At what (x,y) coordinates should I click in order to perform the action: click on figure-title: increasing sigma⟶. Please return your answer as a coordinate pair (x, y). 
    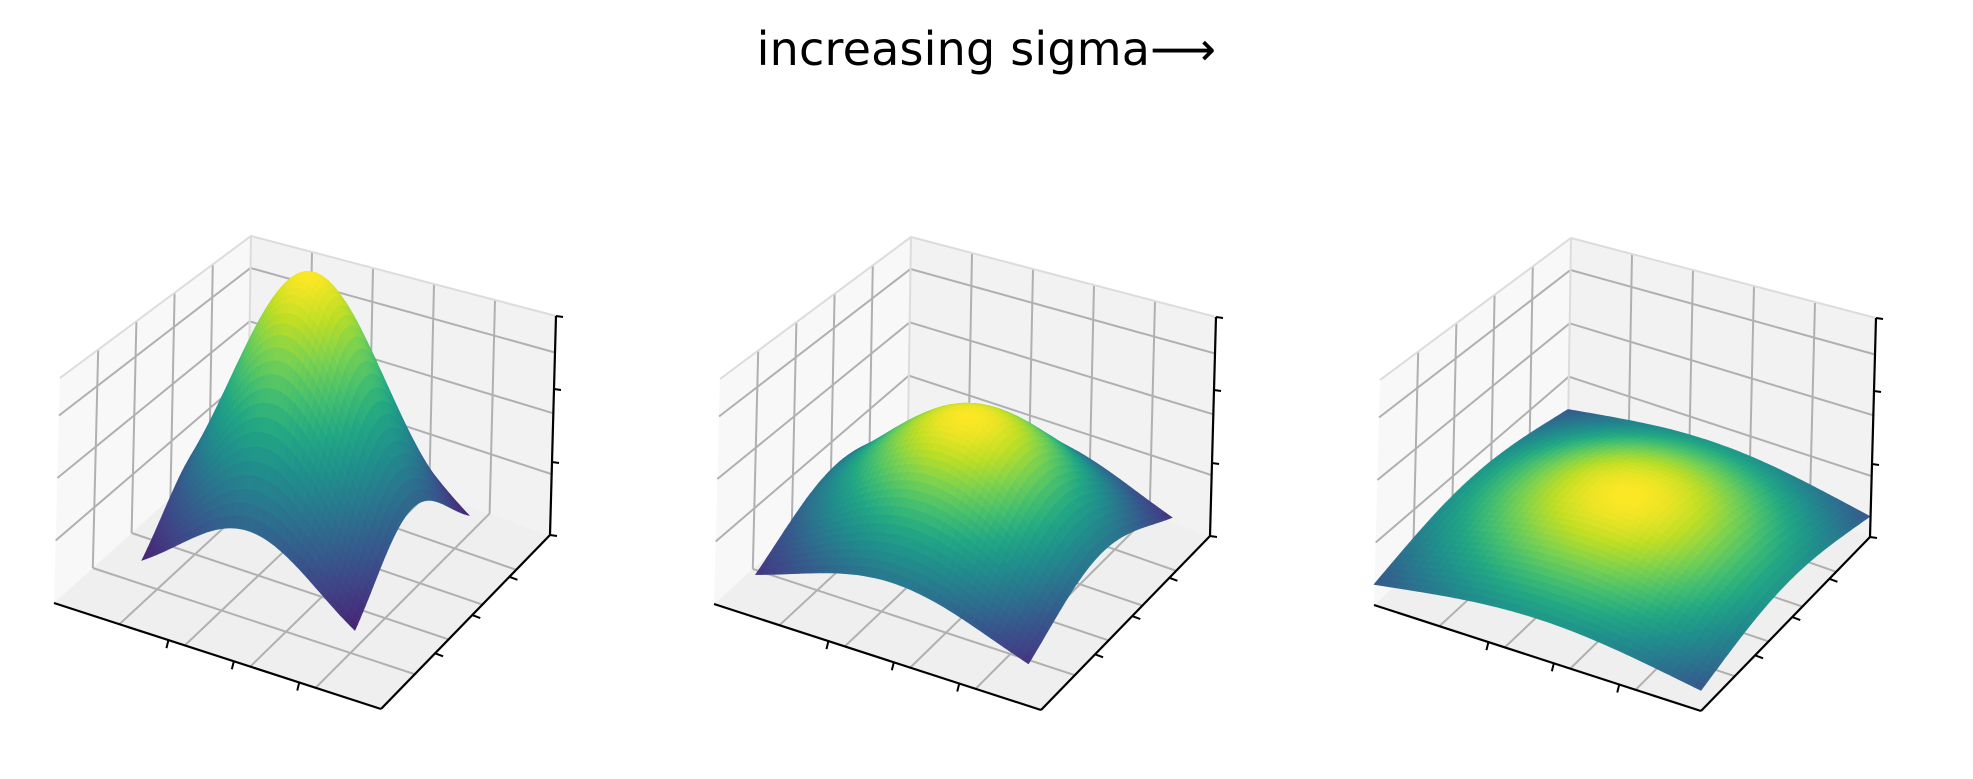
    Looking at the image, I should click on (986, 49).